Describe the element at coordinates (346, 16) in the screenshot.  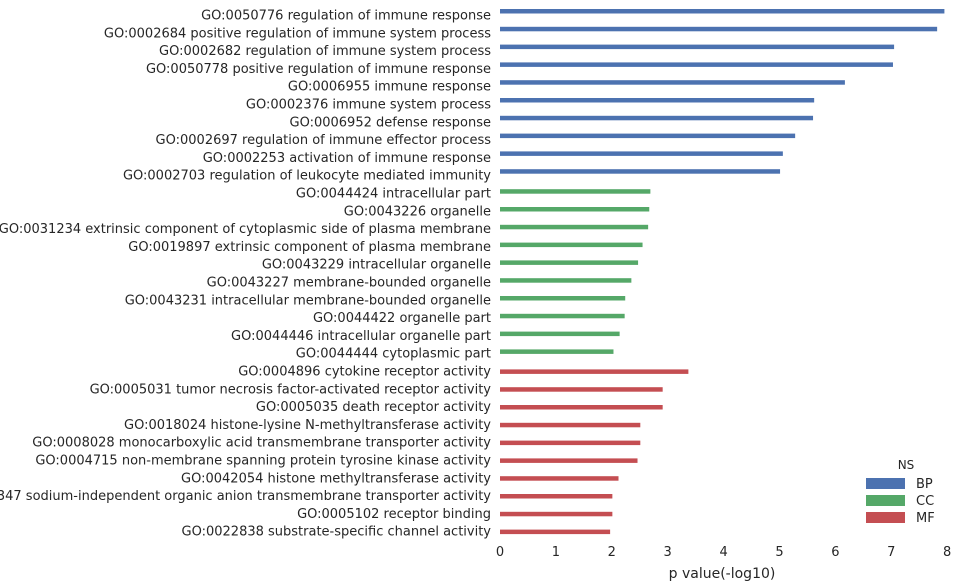
I see `y-label-go-0050776: GO:0050776 regulation of immune response` at that location.